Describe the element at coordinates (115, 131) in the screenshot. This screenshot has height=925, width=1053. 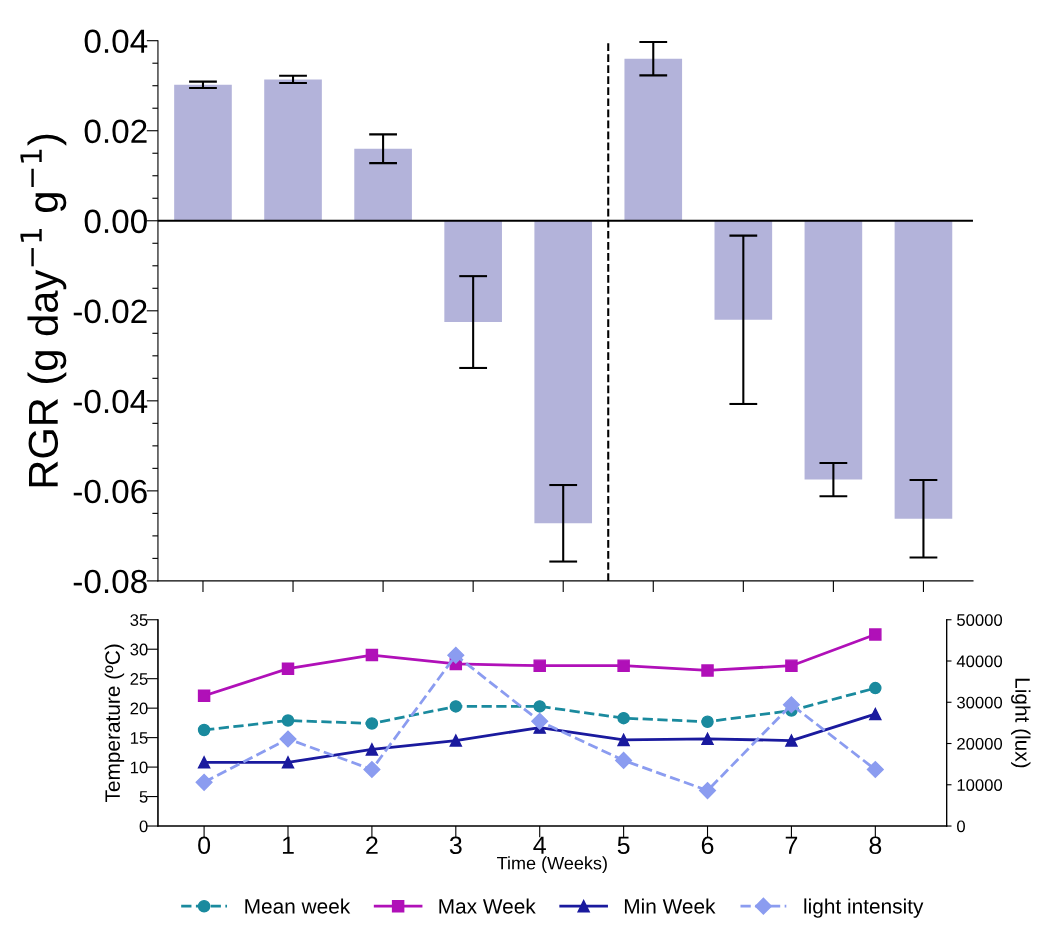
I see `y-tick-label: 0.02` at that location.